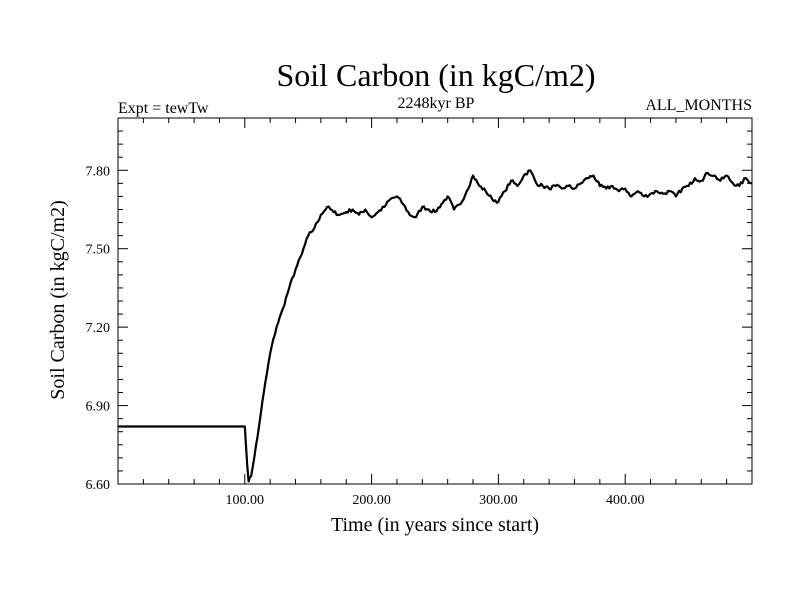 The height and width of the screenshot is (600, 800). I want to click on y-tick-label: 7.80, so click(98, 171).